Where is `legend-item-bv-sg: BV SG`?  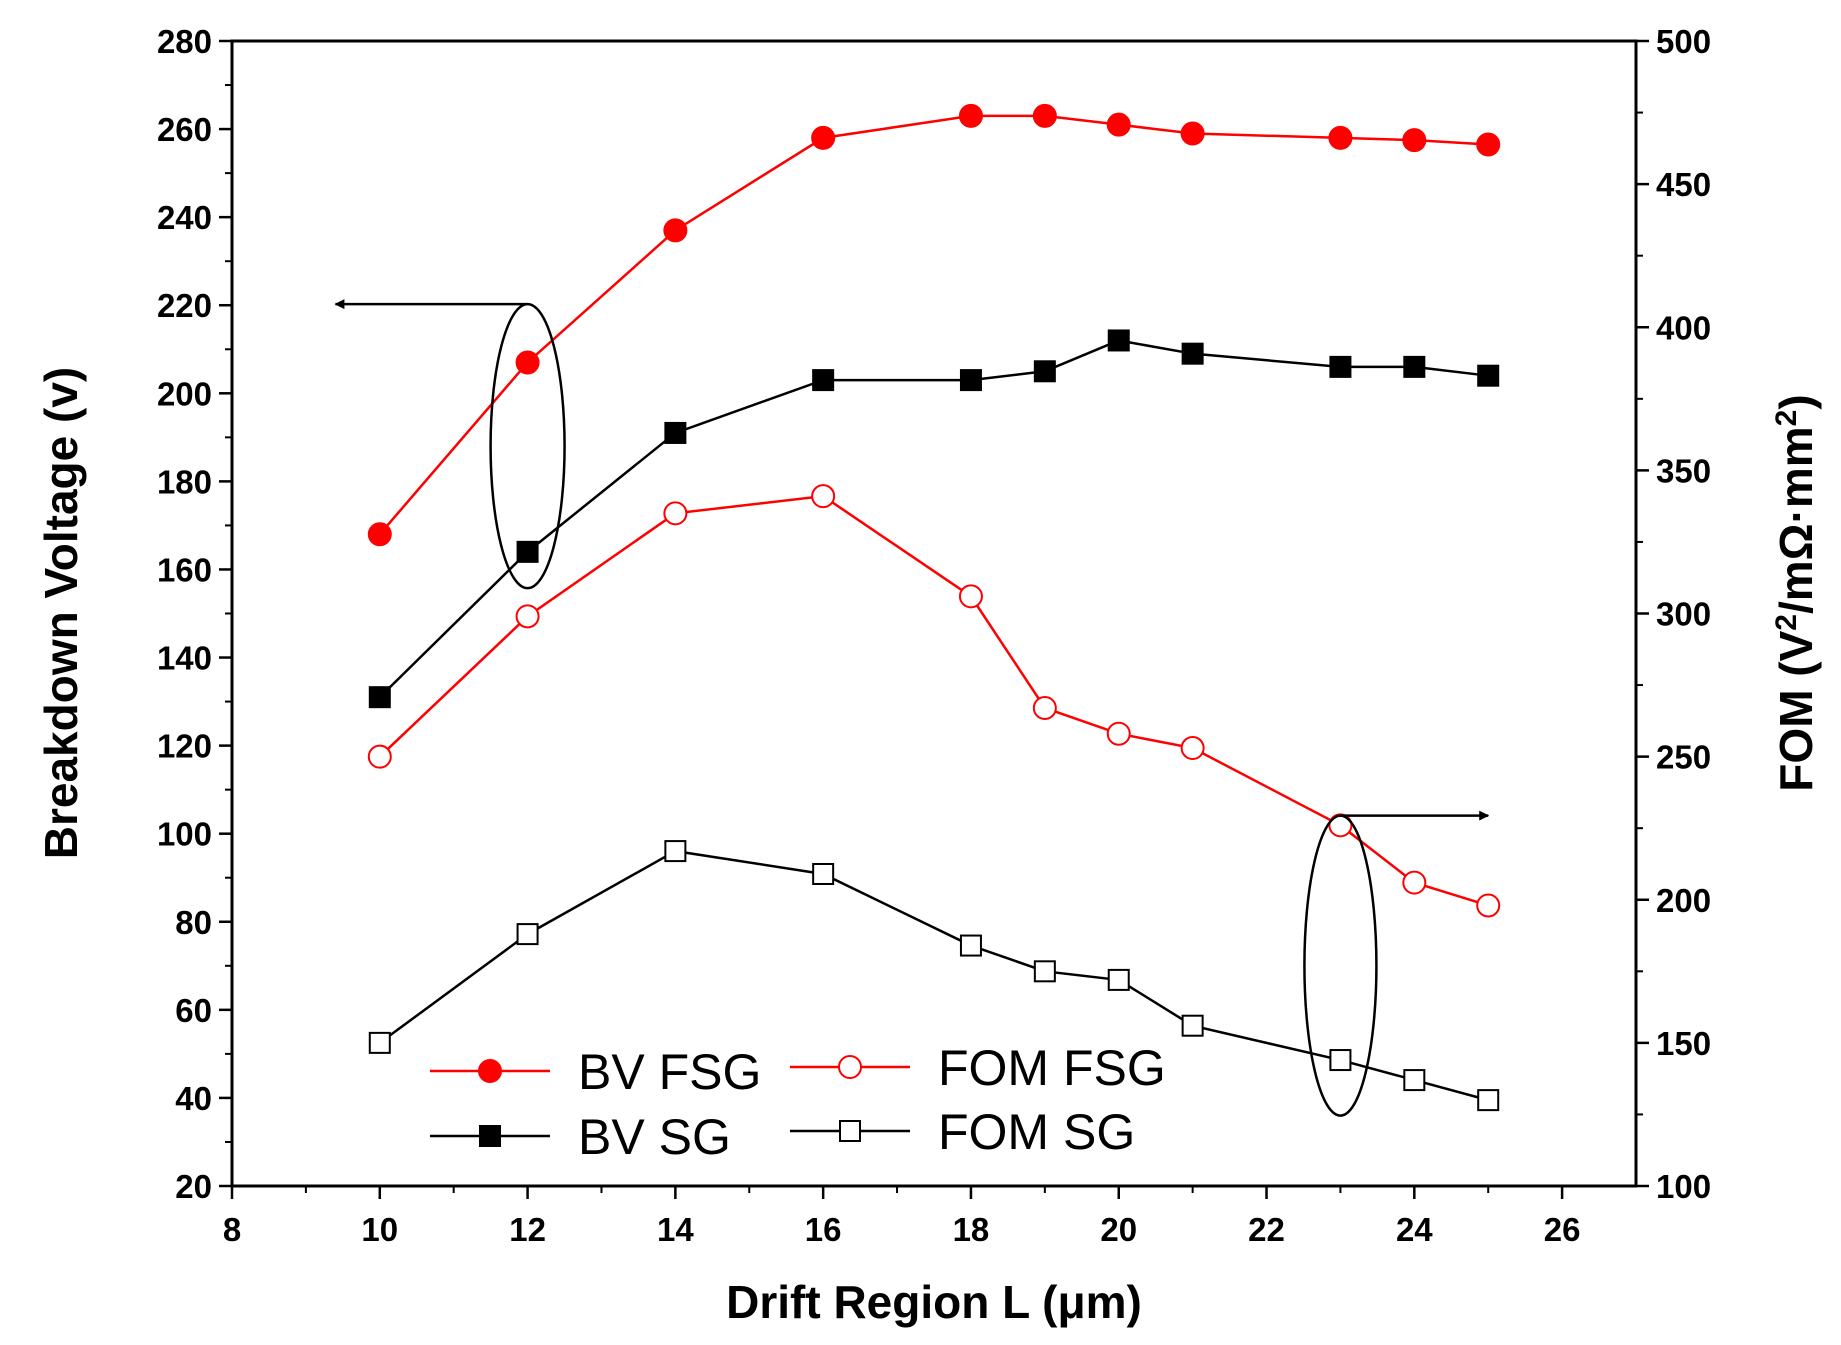
legend-item-bv-sg: BV SG is located at coordinates (580, 1137).